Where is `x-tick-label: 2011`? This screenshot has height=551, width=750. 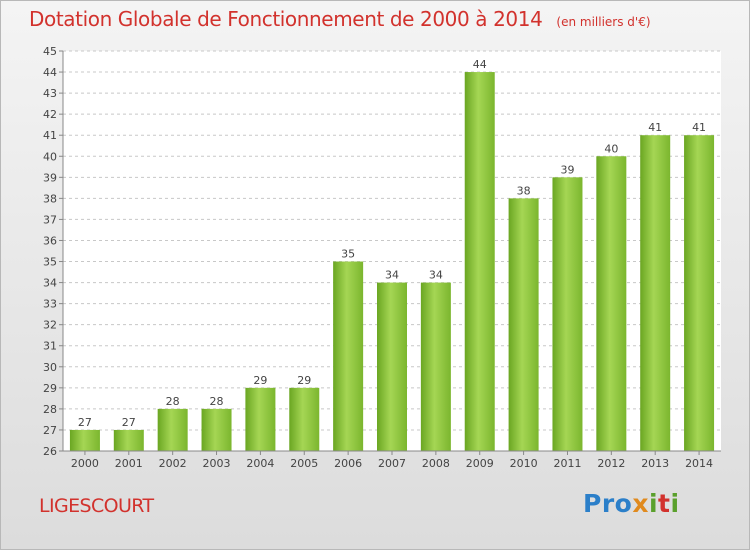
x-tick-label: 2011 is located at coordinates (567, 463).